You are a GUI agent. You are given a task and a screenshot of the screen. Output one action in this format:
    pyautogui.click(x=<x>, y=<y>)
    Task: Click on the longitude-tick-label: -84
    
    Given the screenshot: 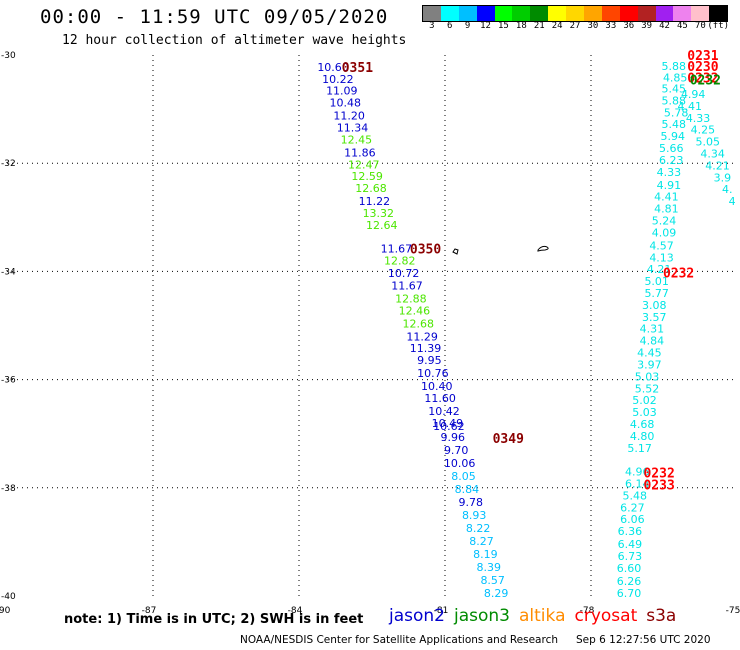 What is the action you would take?
    pyautogui.click(x=295, y=611)
    